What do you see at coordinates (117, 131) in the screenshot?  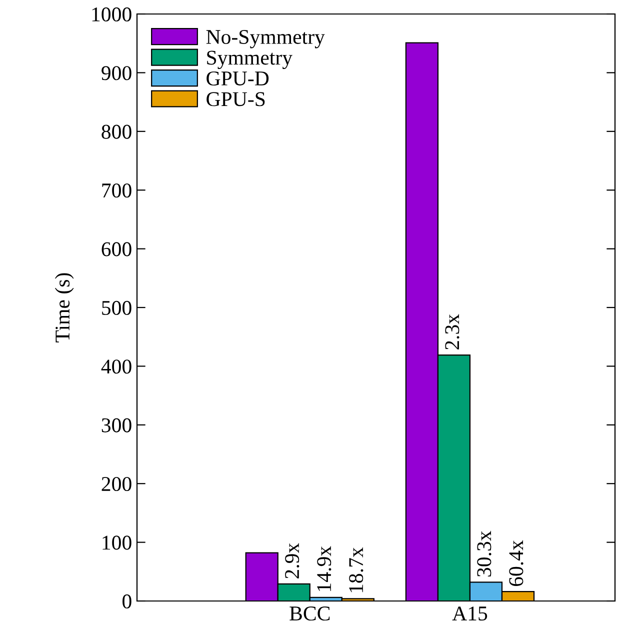 I see `y-tick-label: 800` at bounding box center [117, 131].